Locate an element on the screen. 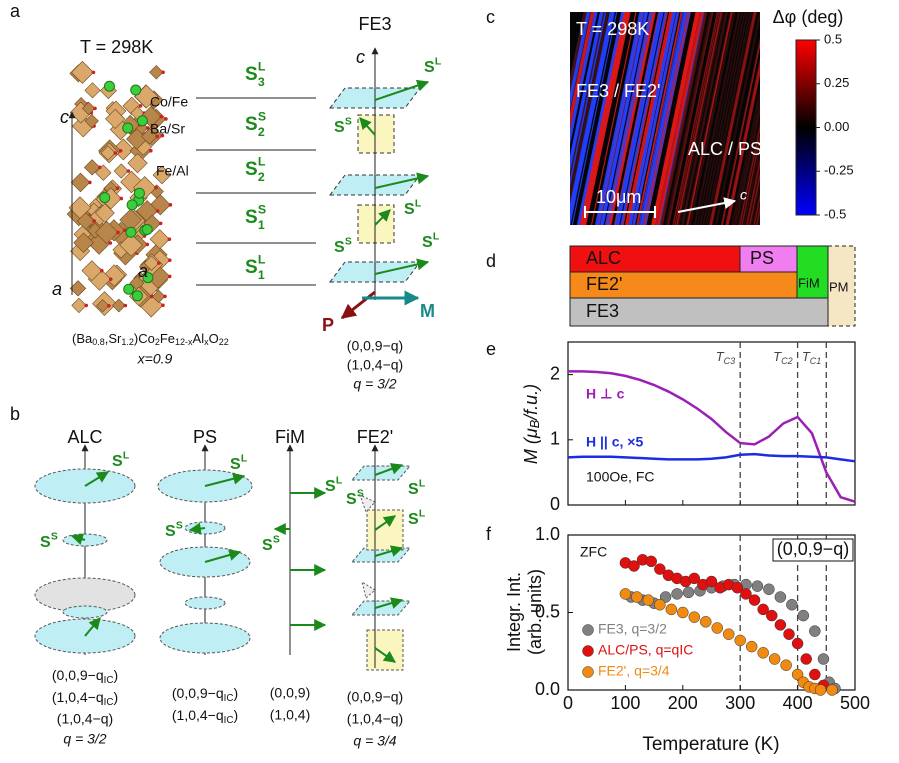  data-line is located at coordinates (712, 436).